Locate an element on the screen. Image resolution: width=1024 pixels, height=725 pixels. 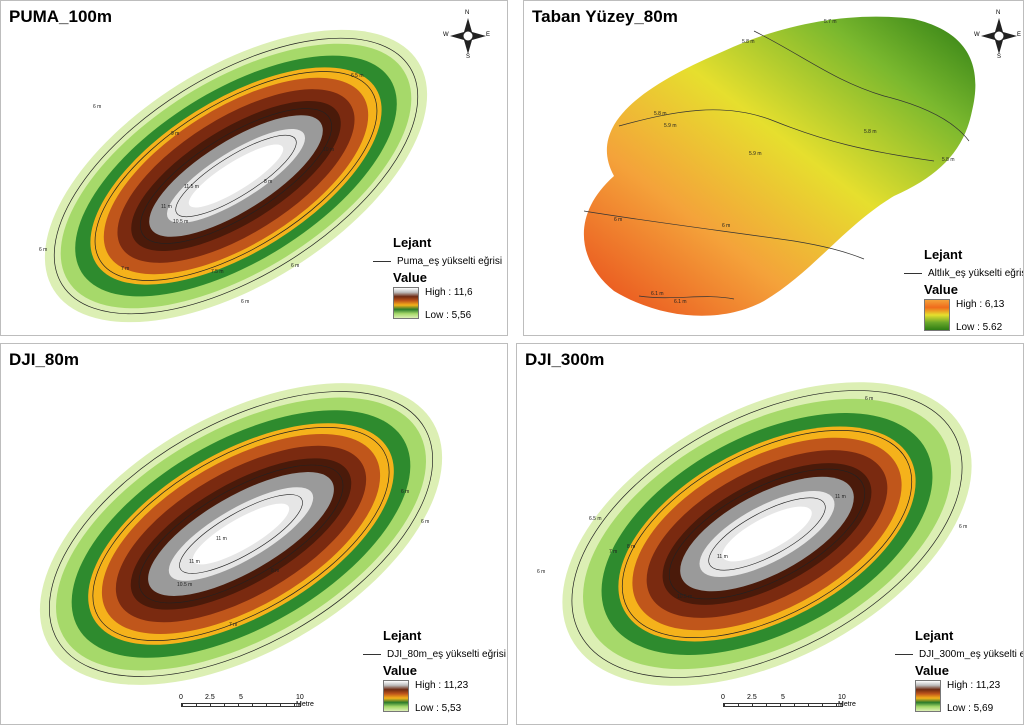
map-title: PUMA_100m is located at coordinates (60, 16).